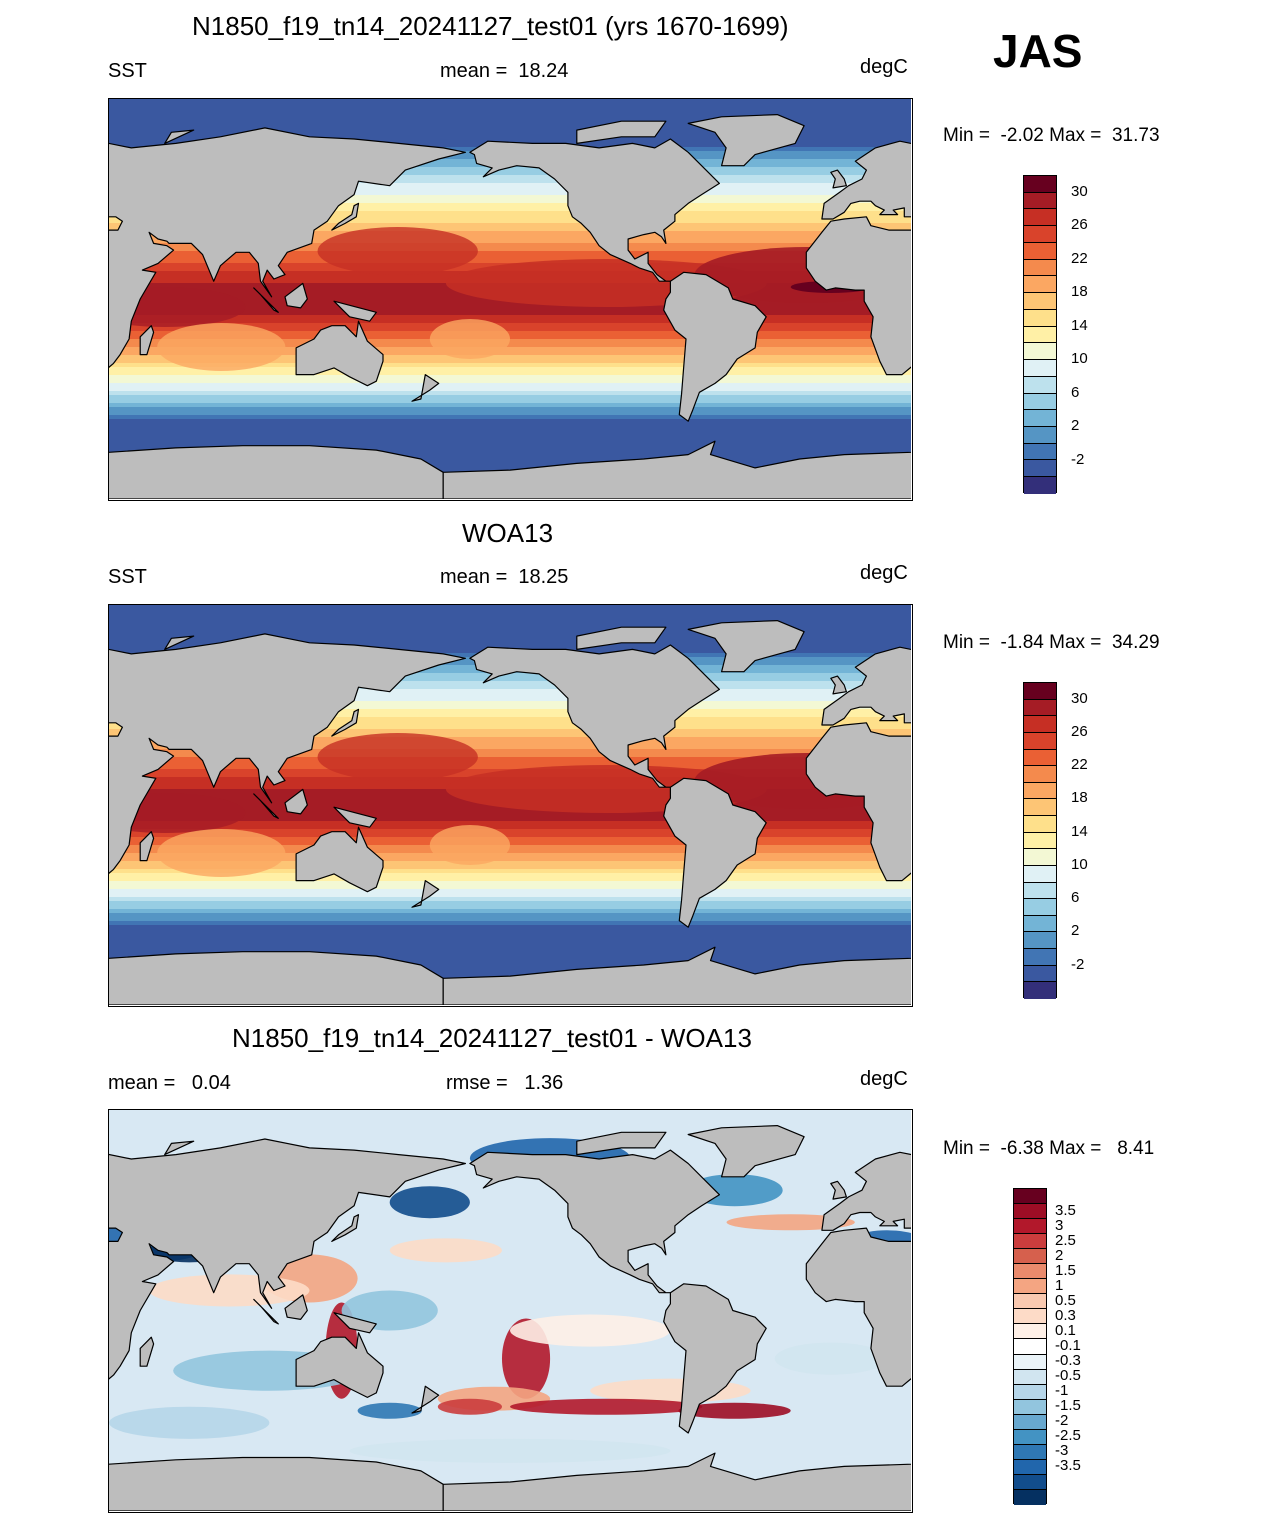 Image resolution: width=1285 pixels, height=1519 pixels. I want to click on colorbar-tick-label: -3.5, so click(1068, 1466).